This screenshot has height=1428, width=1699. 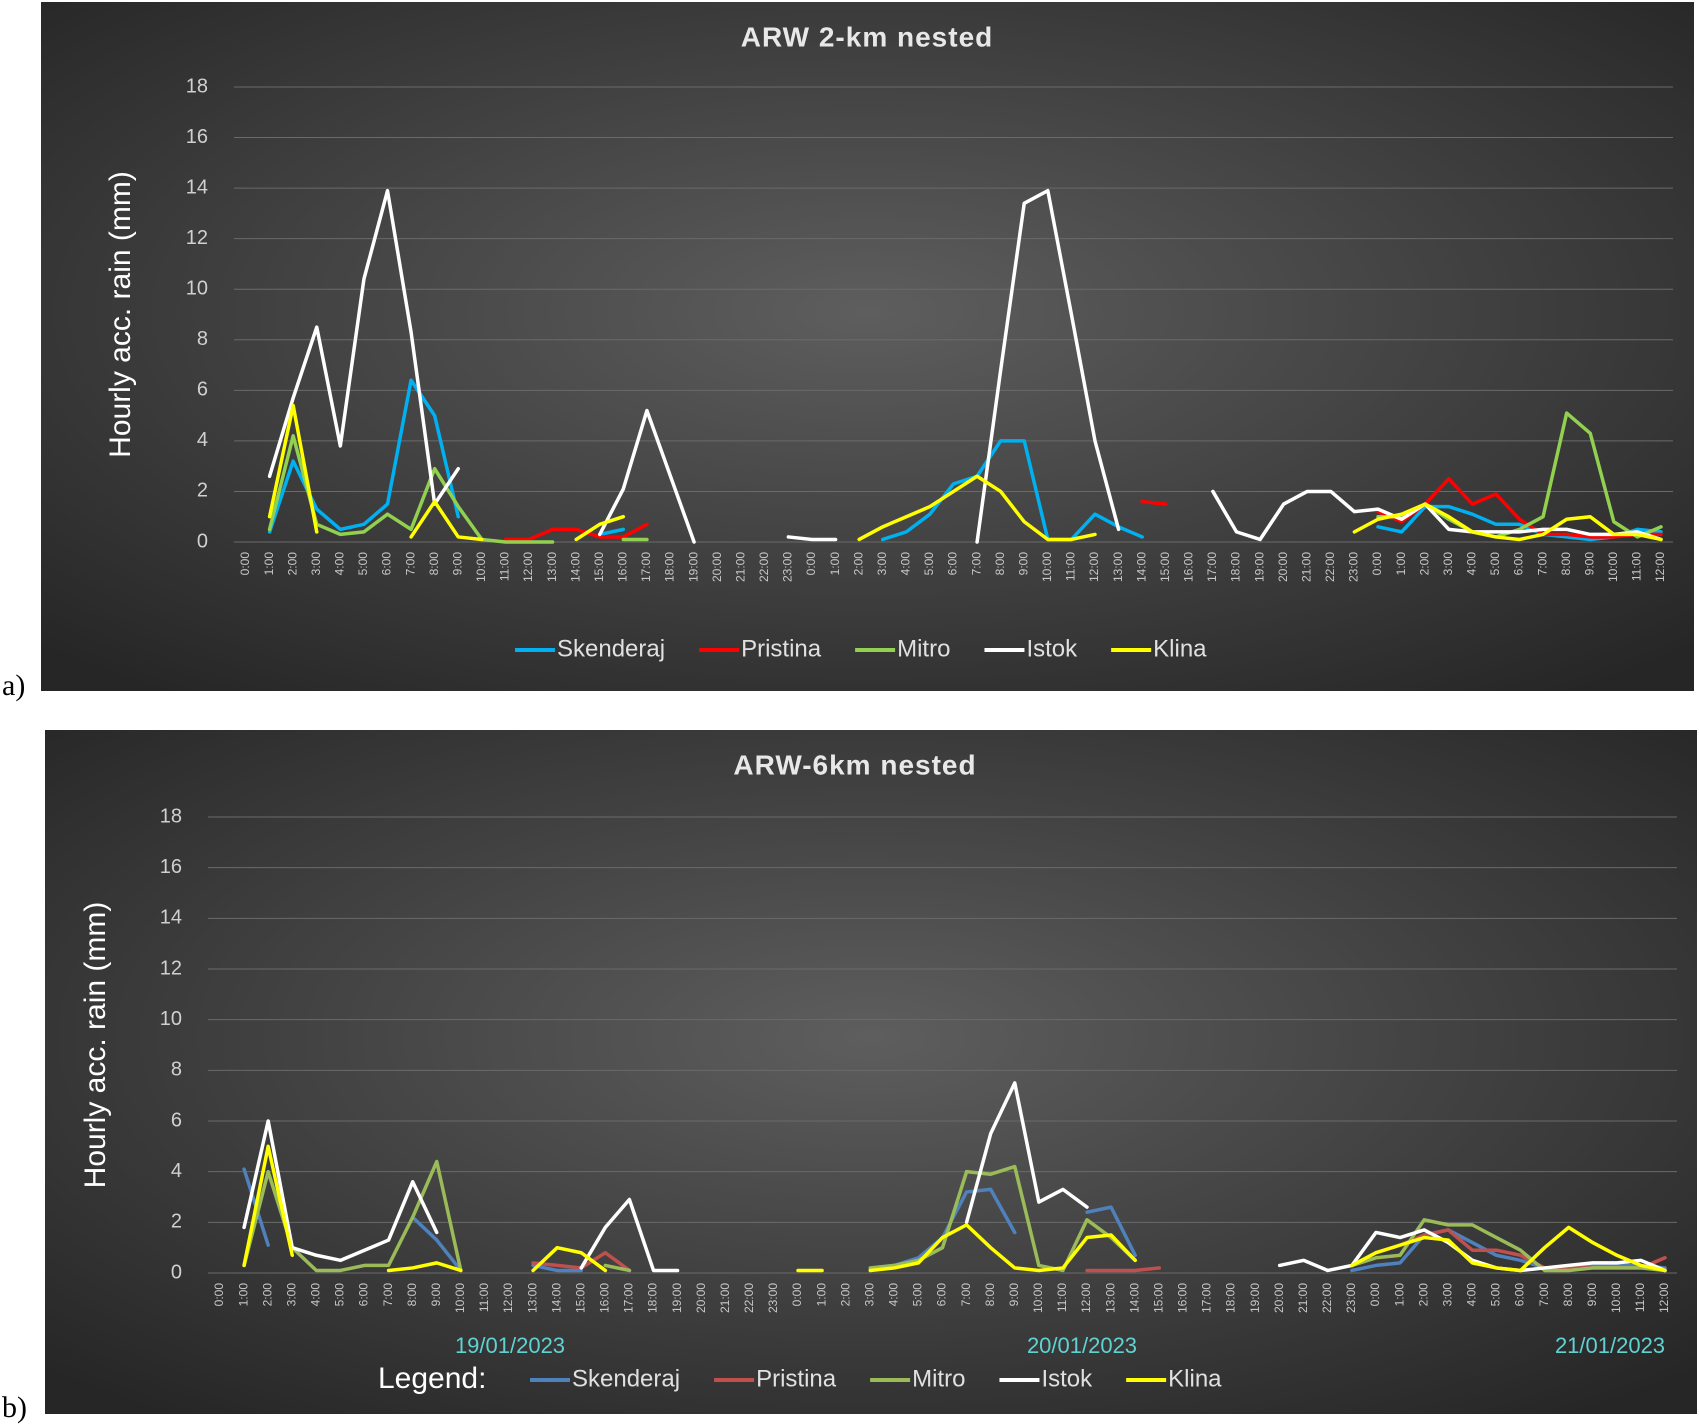 What do you see at coordinates (171, 968) in the screenshot?
I see `y-tick-label: 12` at bounding box center [171, 968].